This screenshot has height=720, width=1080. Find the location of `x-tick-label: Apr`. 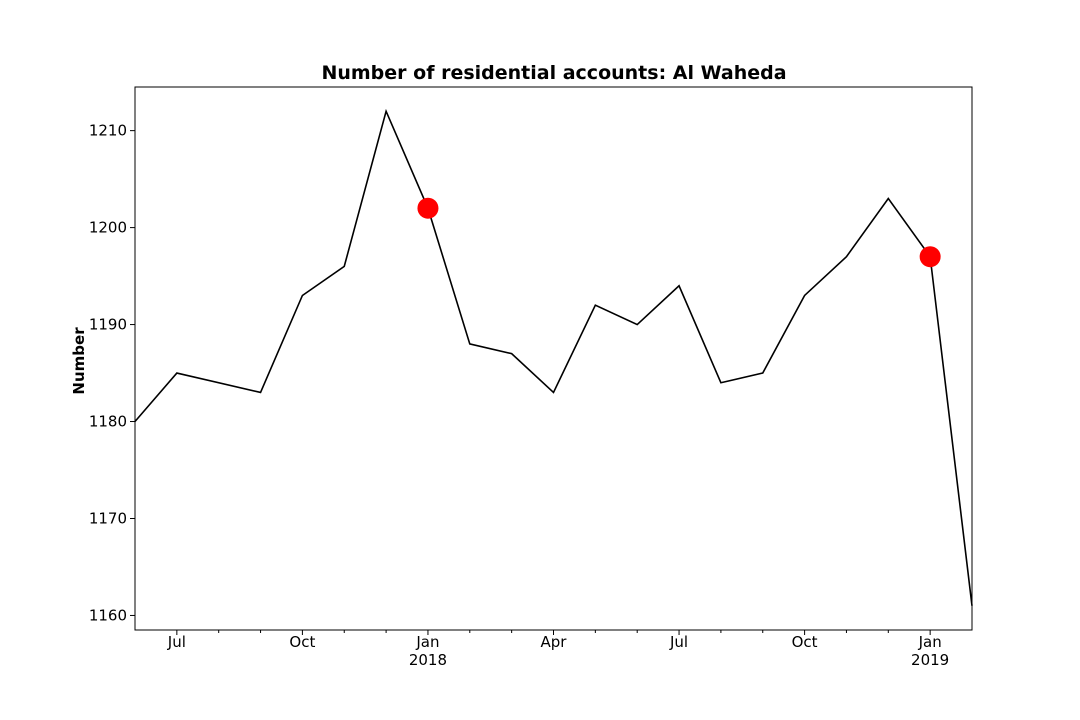

x-tick-label: Apr is located at coordinates (554, 642).